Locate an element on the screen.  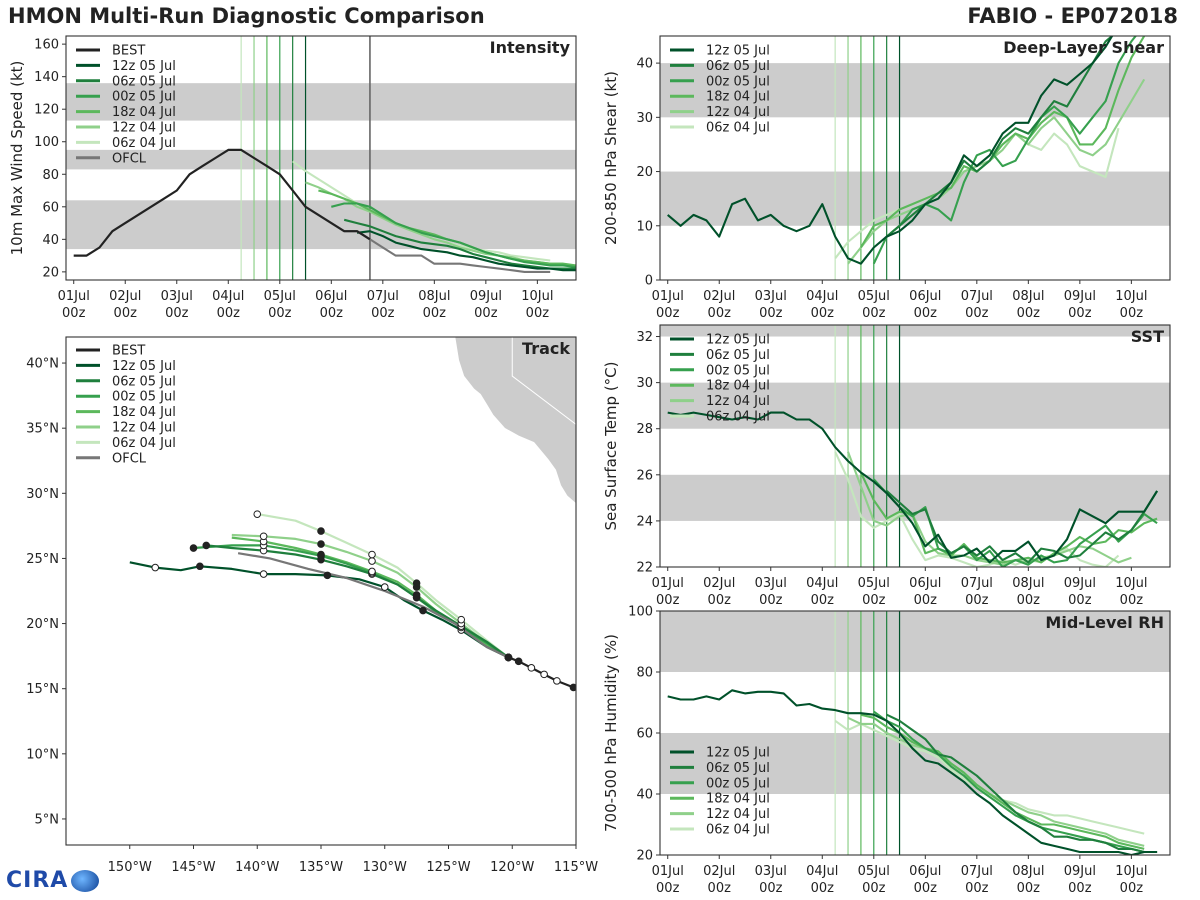
track-12z-05-jul is located at coordinates (319, 610).